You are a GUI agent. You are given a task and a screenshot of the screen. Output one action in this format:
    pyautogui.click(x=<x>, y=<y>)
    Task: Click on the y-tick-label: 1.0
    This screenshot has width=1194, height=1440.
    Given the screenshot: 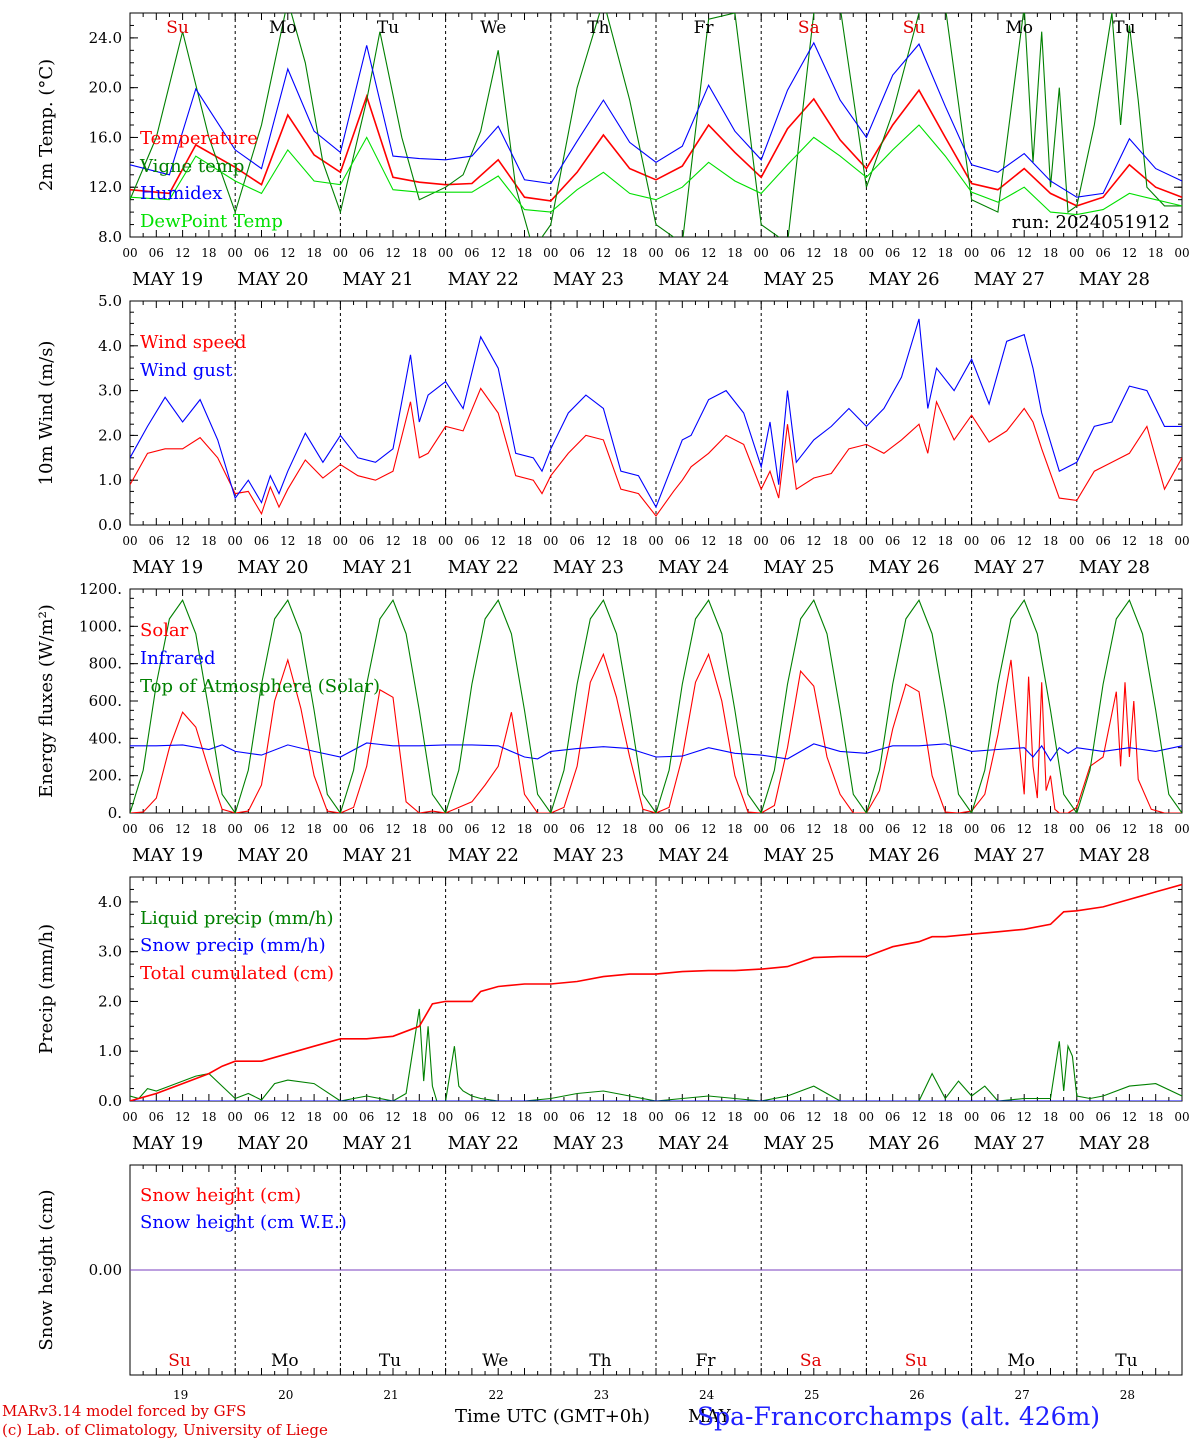 What is the action you would take?
    pyautogui.click(x=110, y=1051)
    